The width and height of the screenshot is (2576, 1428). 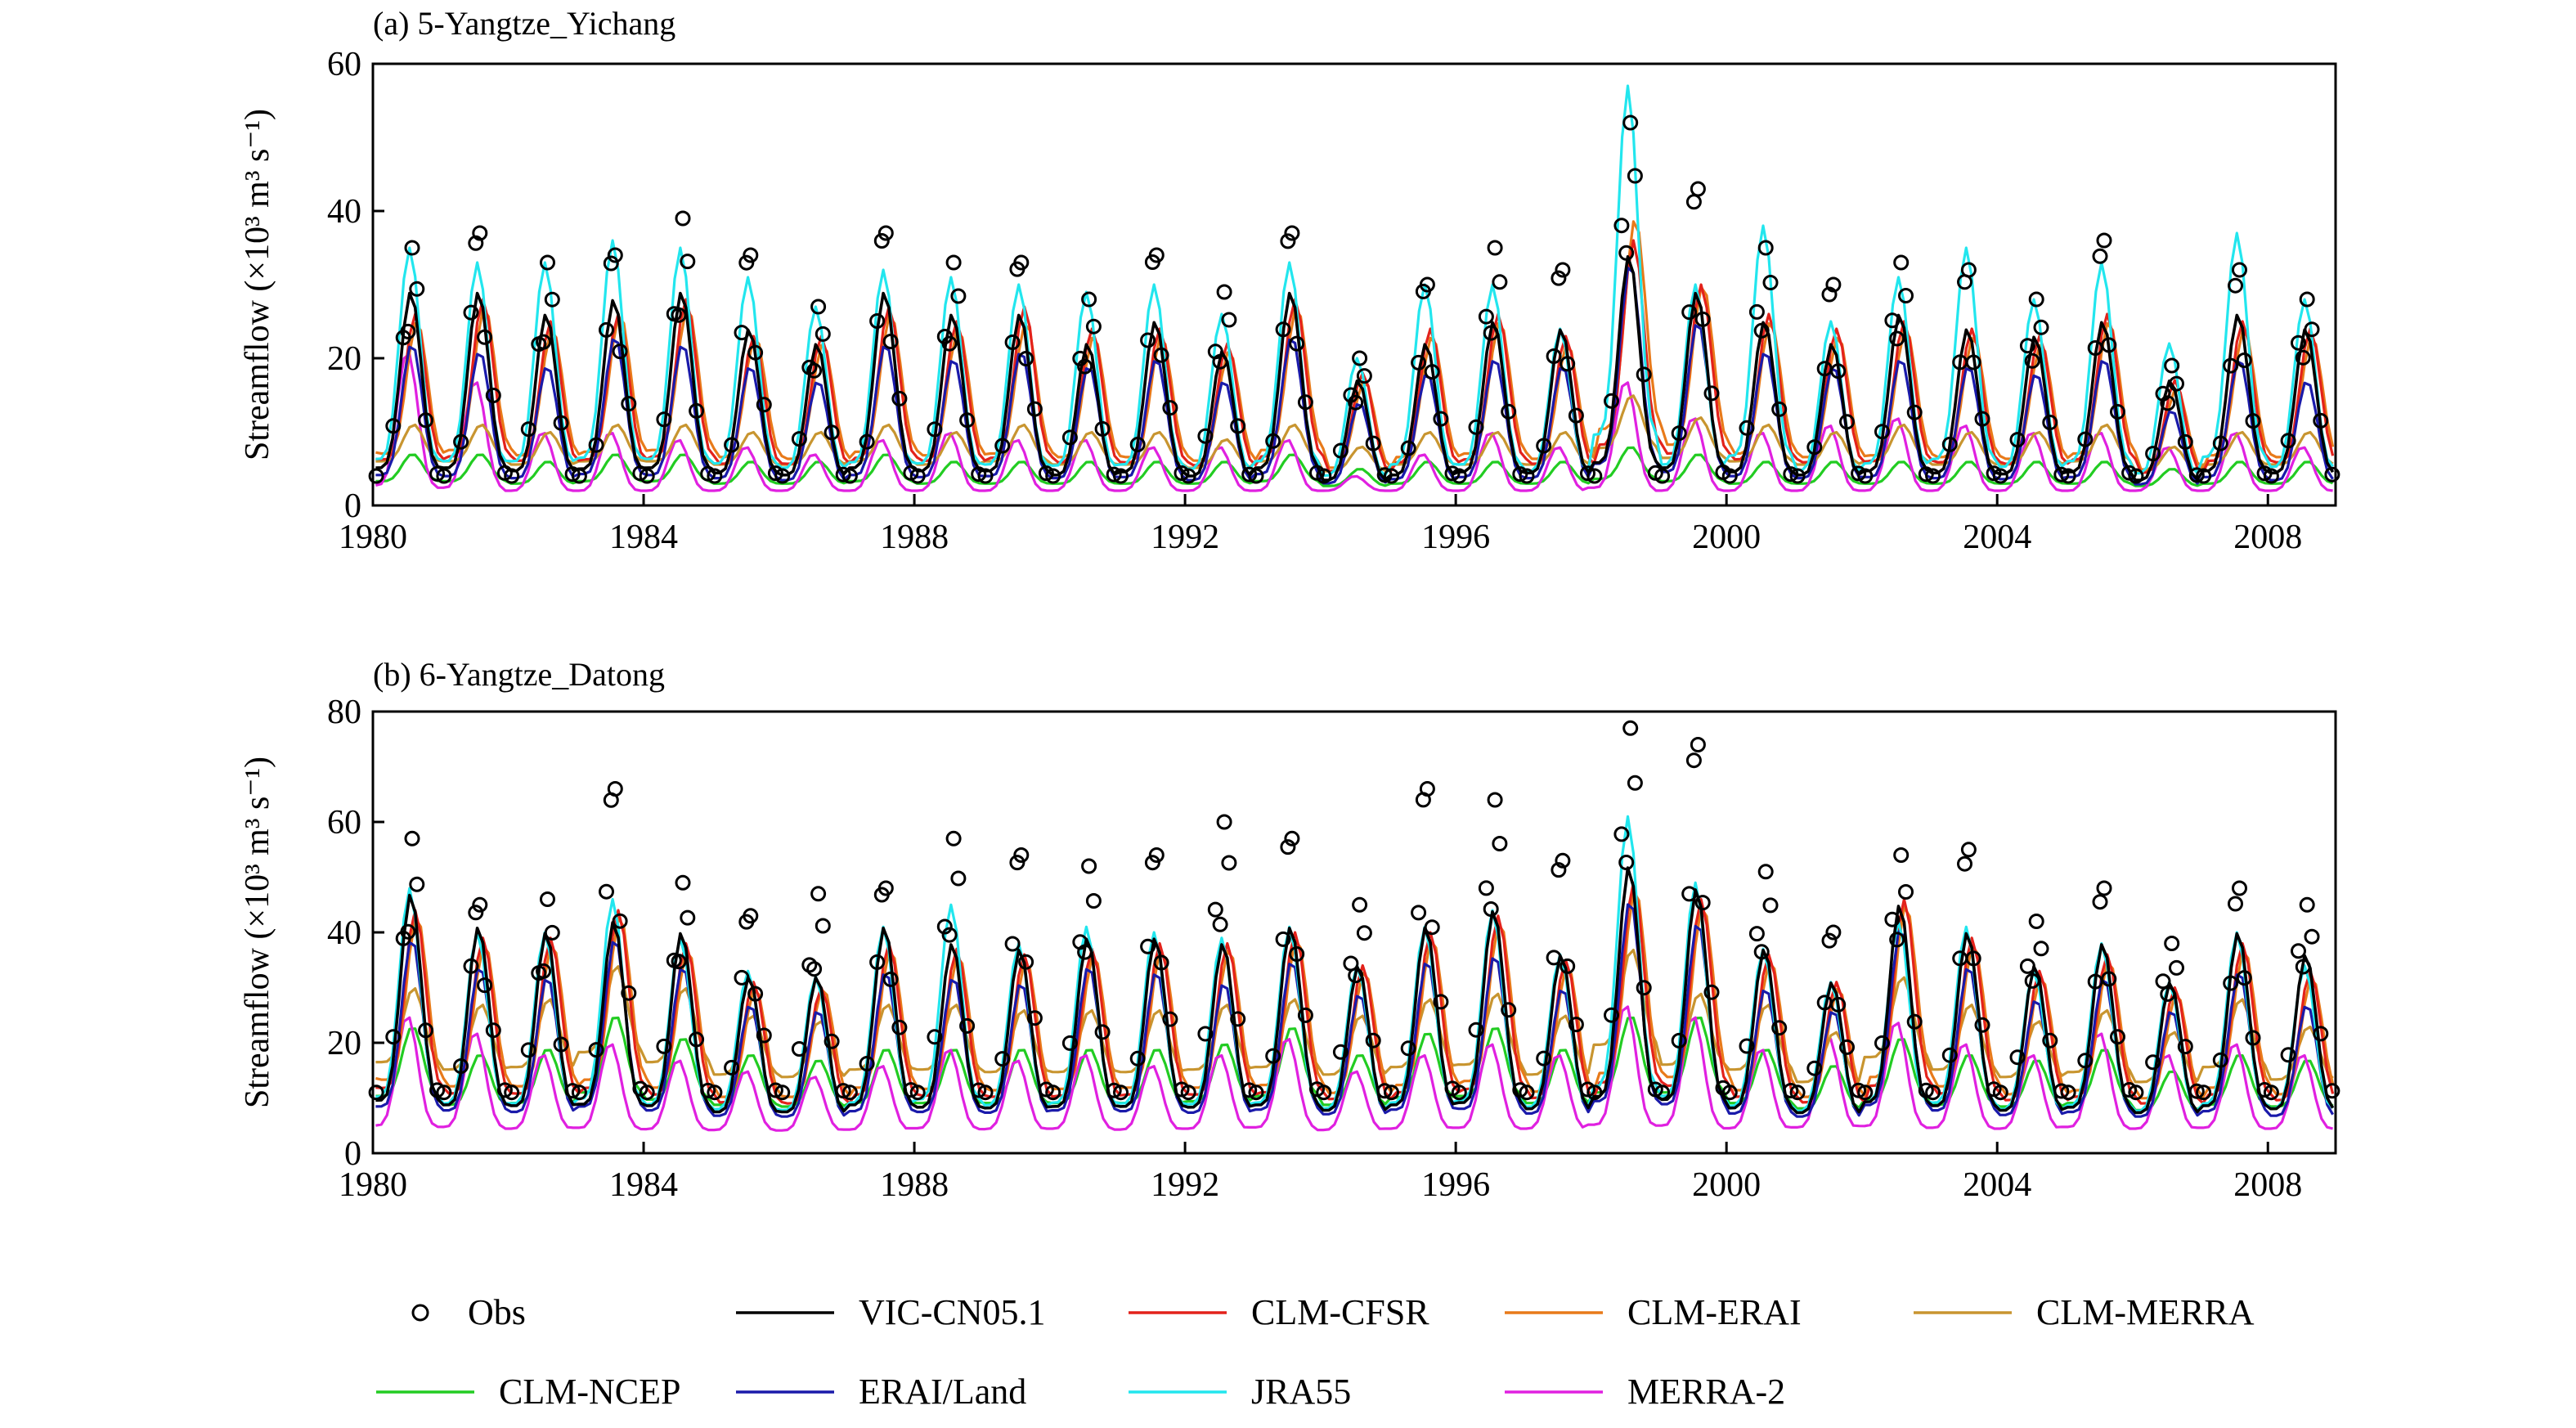 I want to click on legend-label: ERAI/Land, so click(x=943, y=1392).